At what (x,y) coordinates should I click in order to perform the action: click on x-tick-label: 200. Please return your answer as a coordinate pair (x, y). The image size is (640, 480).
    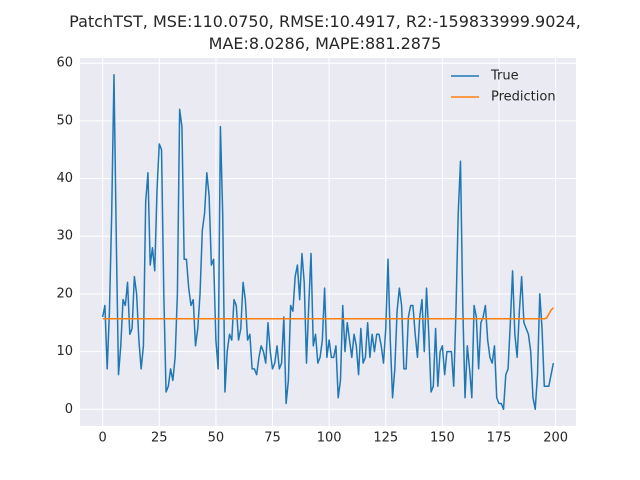
    Looking at the image, I should click on (555, 438).